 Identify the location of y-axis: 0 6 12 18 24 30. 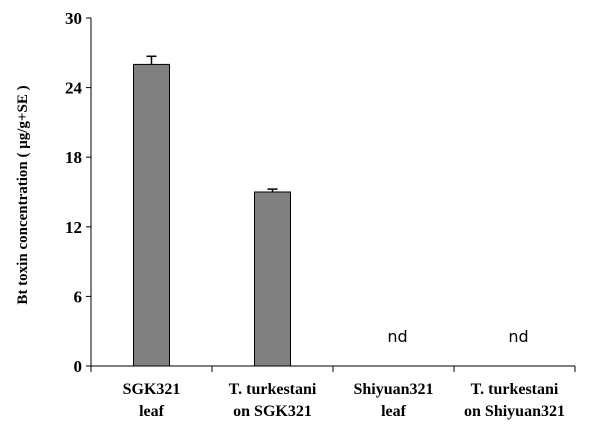
(78, 192).